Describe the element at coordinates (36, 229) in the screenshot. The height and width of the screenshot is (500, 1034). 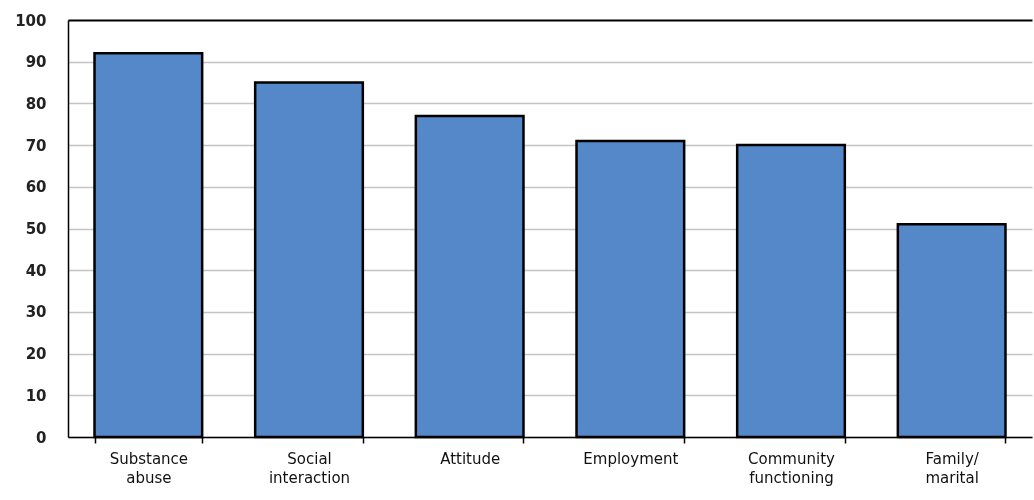
I see `y-tick-label: 50` at that location.